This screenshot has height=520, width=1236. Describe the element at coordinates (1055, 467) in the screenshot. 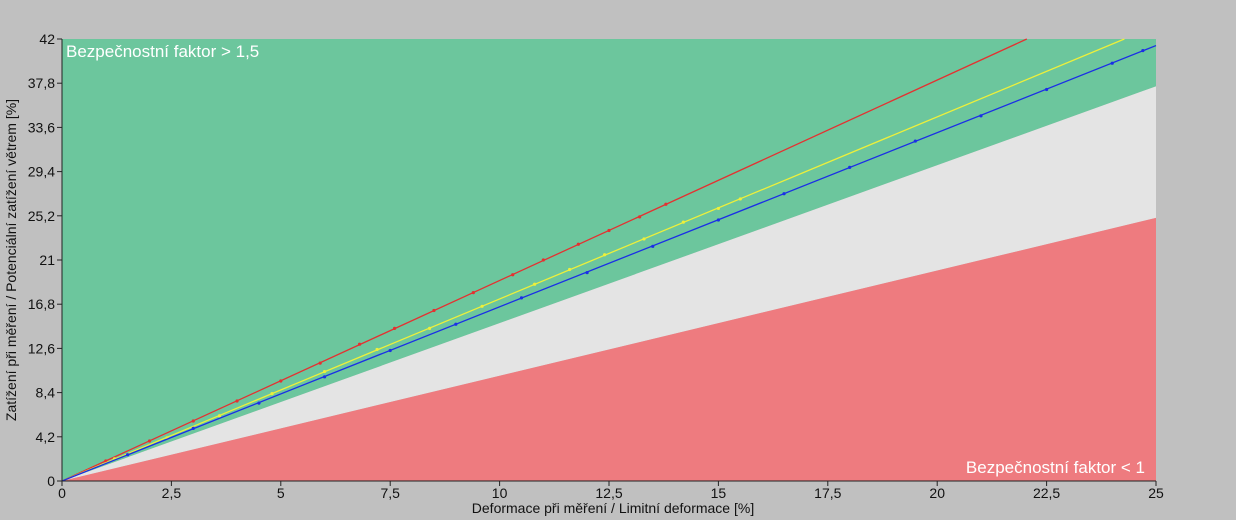

I see `annotation-safety-low: Bezpečnostní faktor < 1` at that location.